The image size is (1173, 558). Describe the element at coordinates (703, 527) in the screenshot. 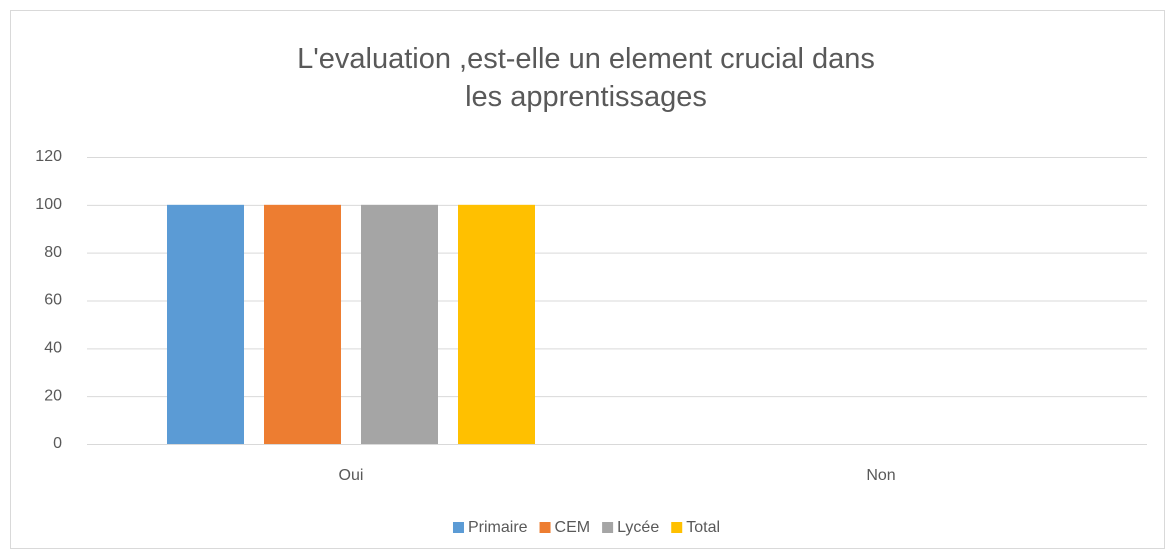

I see `legend-label: Total` at that location.